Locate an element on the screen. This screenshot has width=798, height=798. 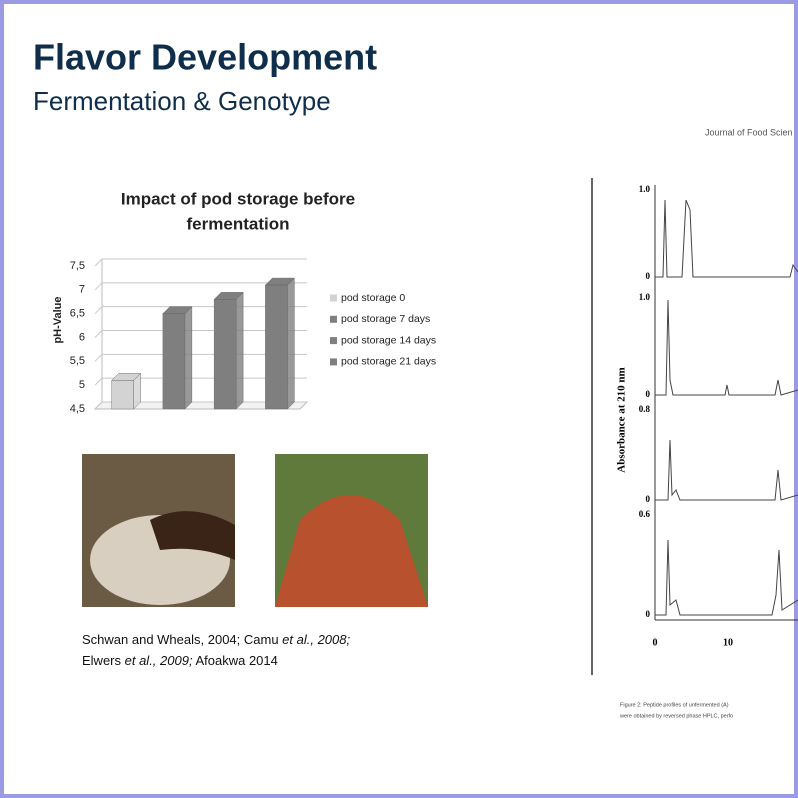
y-tick-label: 7,5 is located at coordinates (77, 266).